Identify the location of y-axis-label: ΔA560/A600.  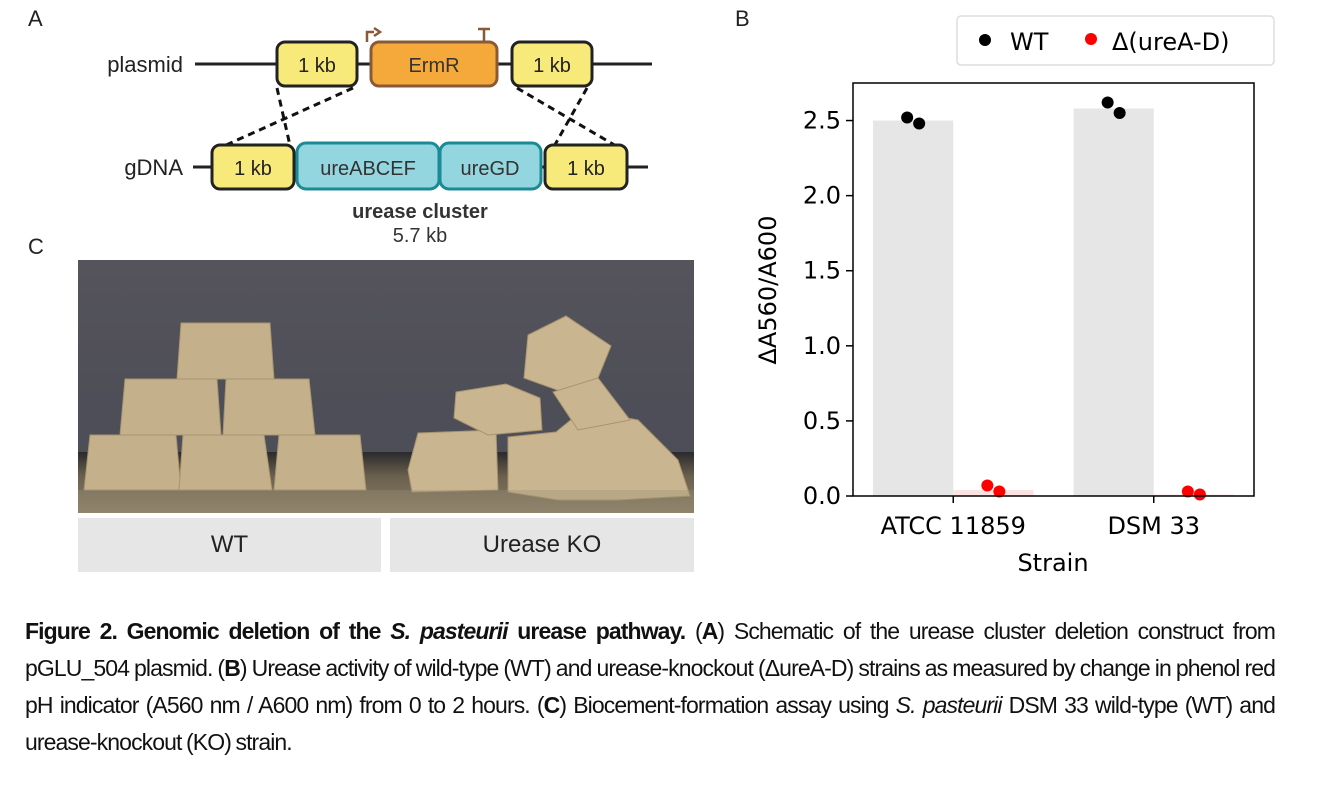
(768, 290).